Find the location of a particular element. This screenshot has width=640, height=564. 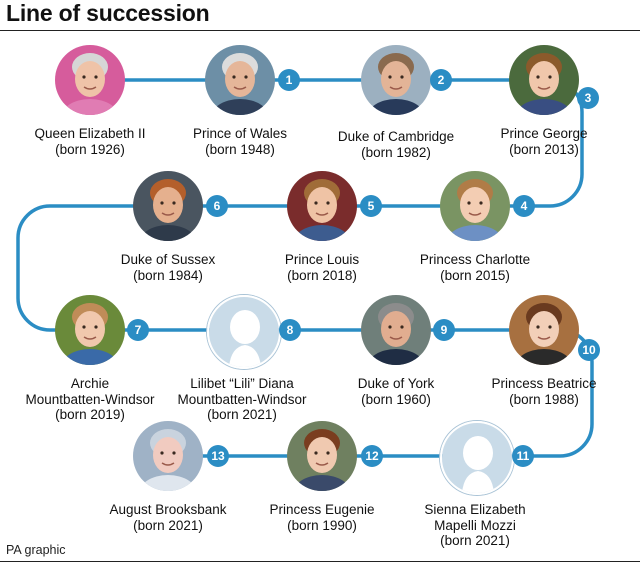

portrait-queen-elizabeth-ii is located at coordinates (90, 80).